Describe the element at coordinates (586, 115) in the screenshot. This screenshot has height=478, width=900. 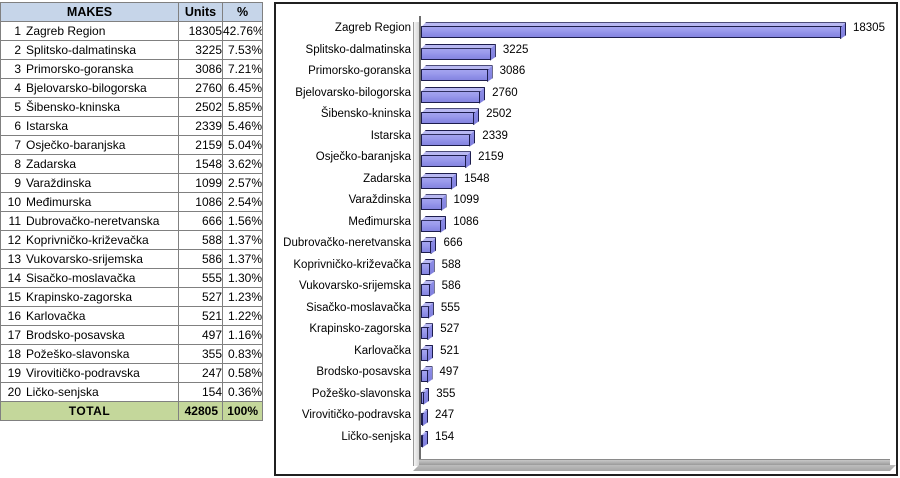
I see `bar-row: Šibensko-kninska 2502` at that location.